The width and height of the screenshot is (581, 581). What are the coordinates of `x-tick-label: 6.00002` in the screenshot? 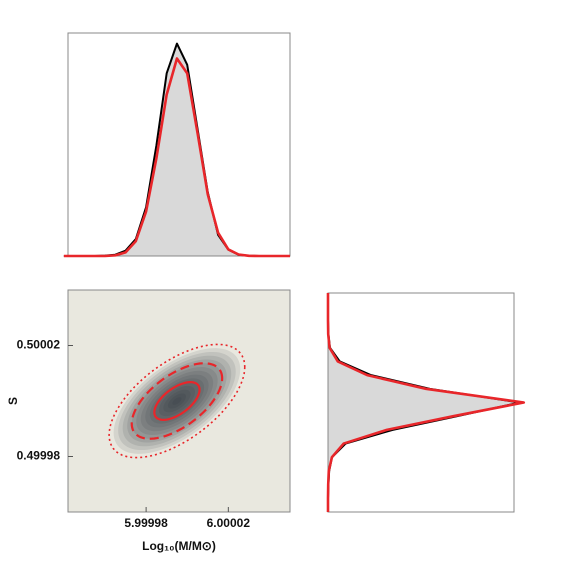 It's located at (229, 523).